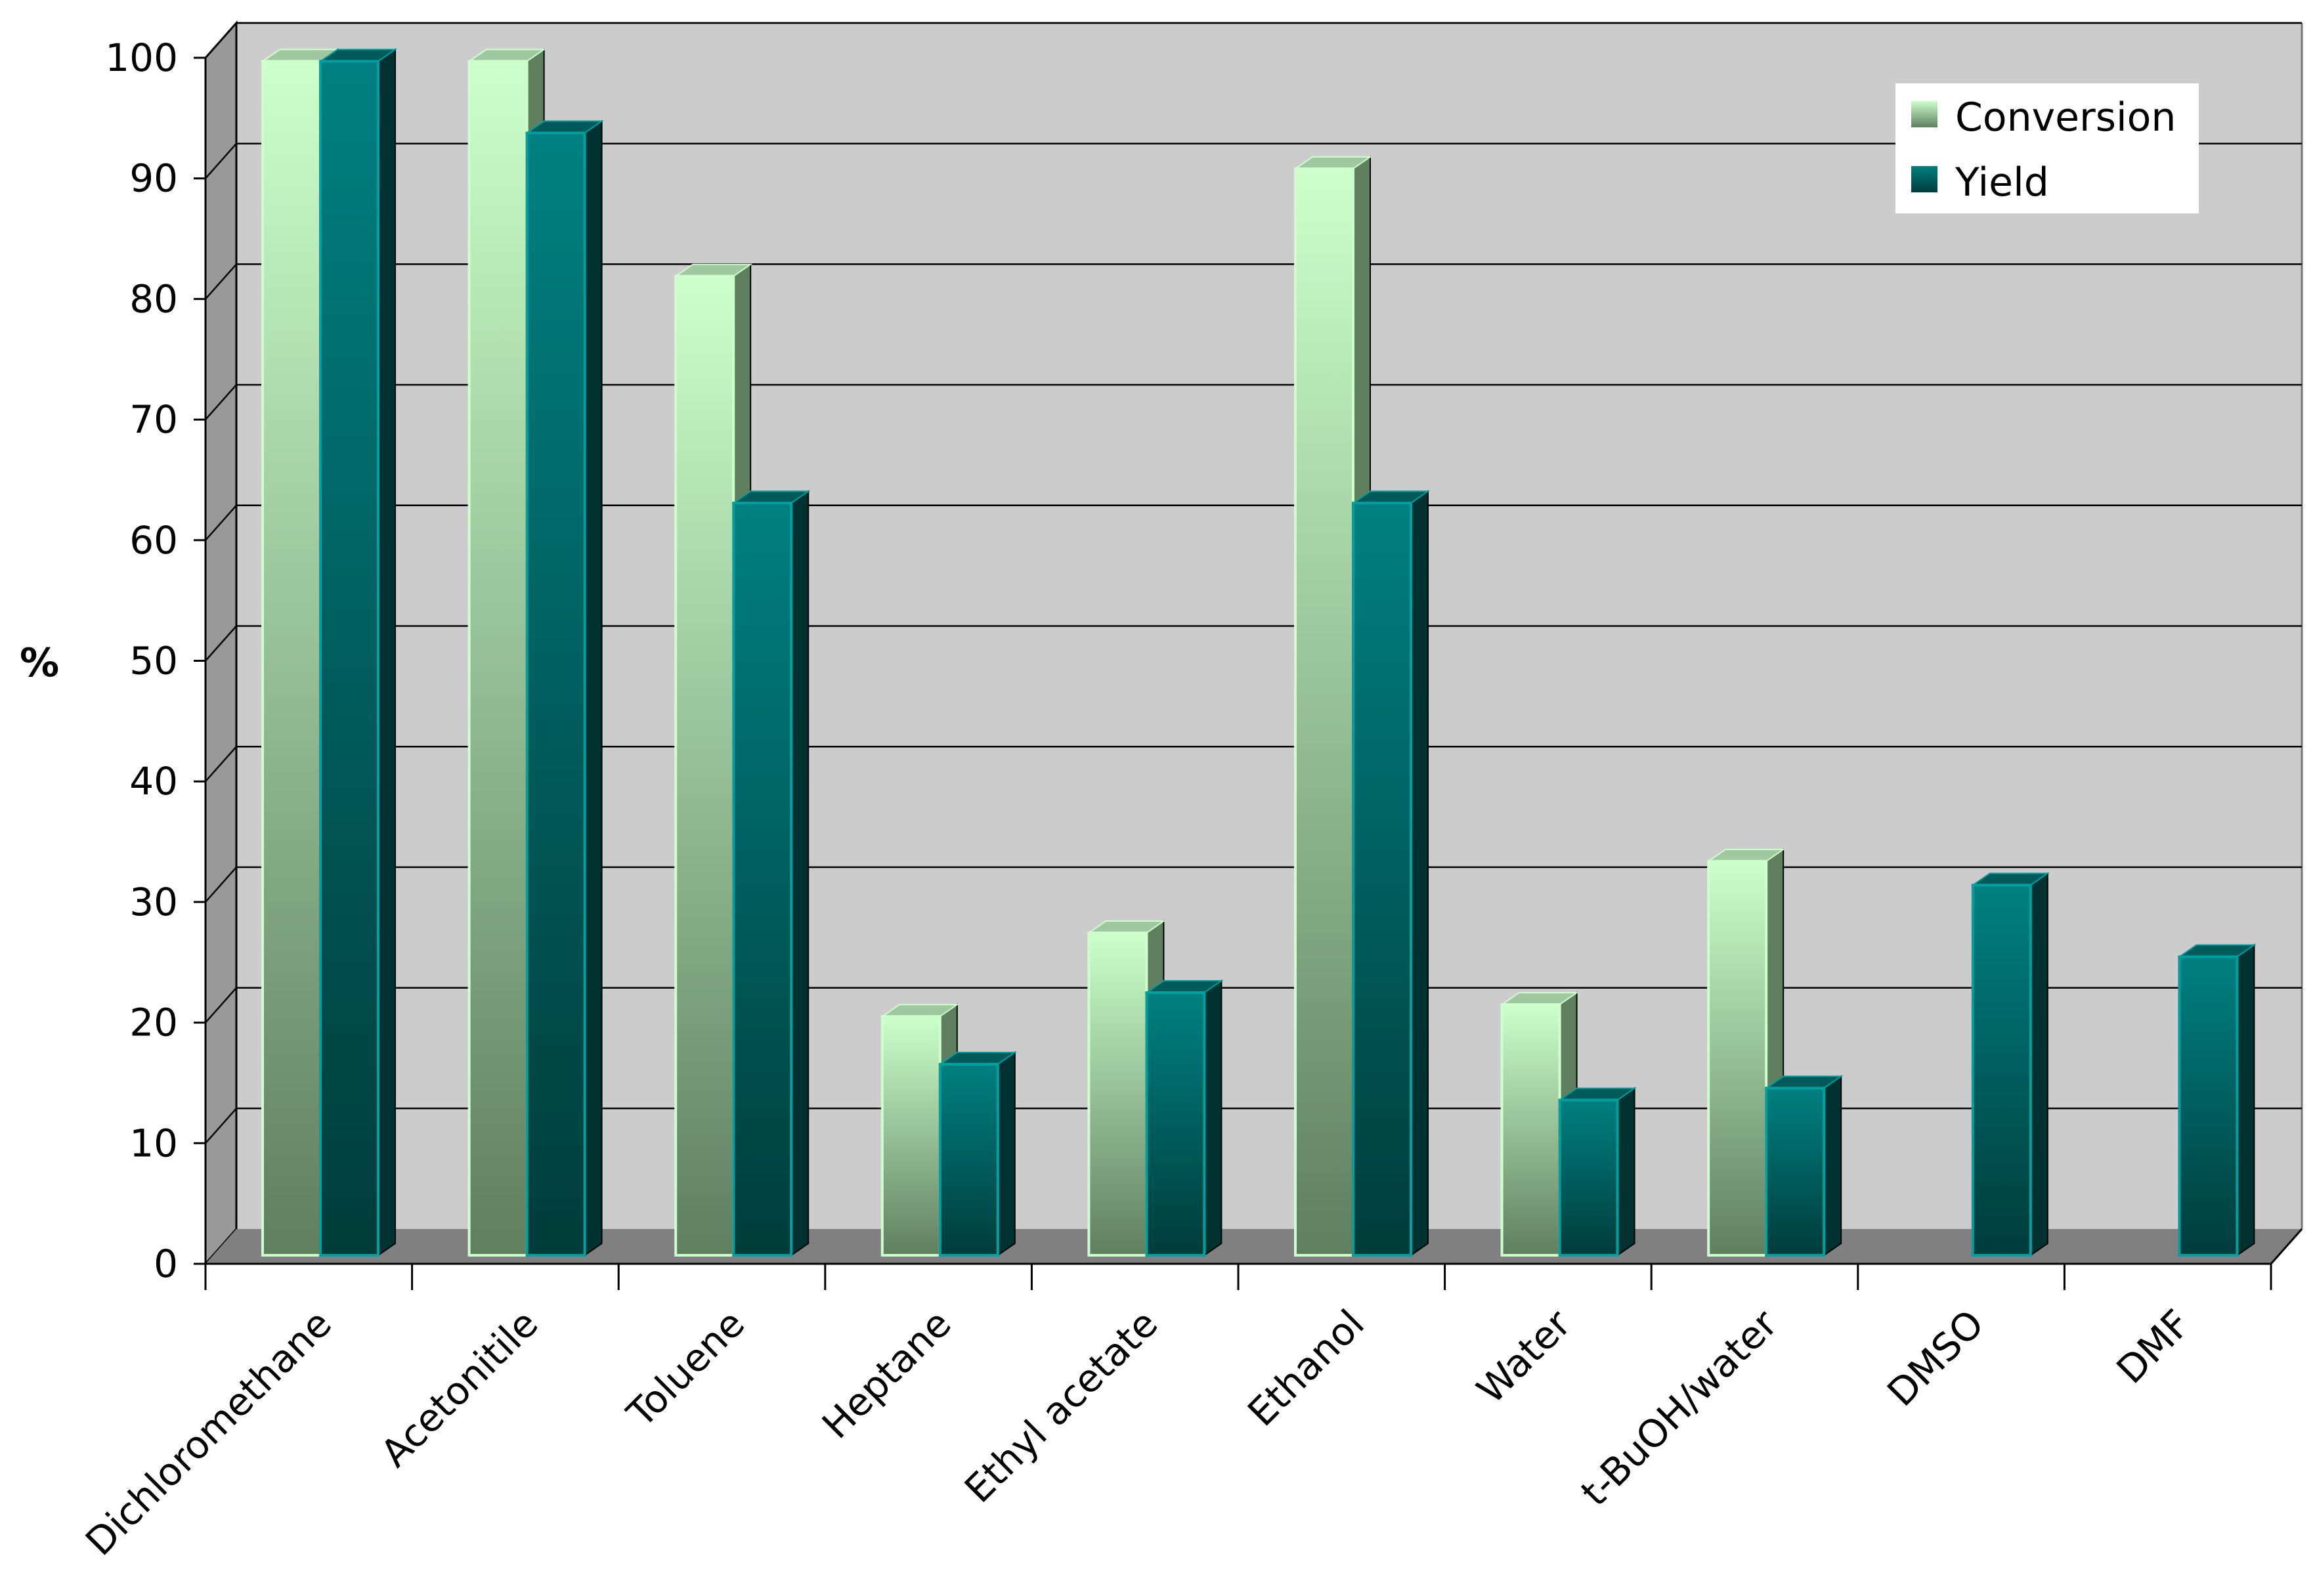  I want to click on y-tick-label: 40, so click(153, 781).